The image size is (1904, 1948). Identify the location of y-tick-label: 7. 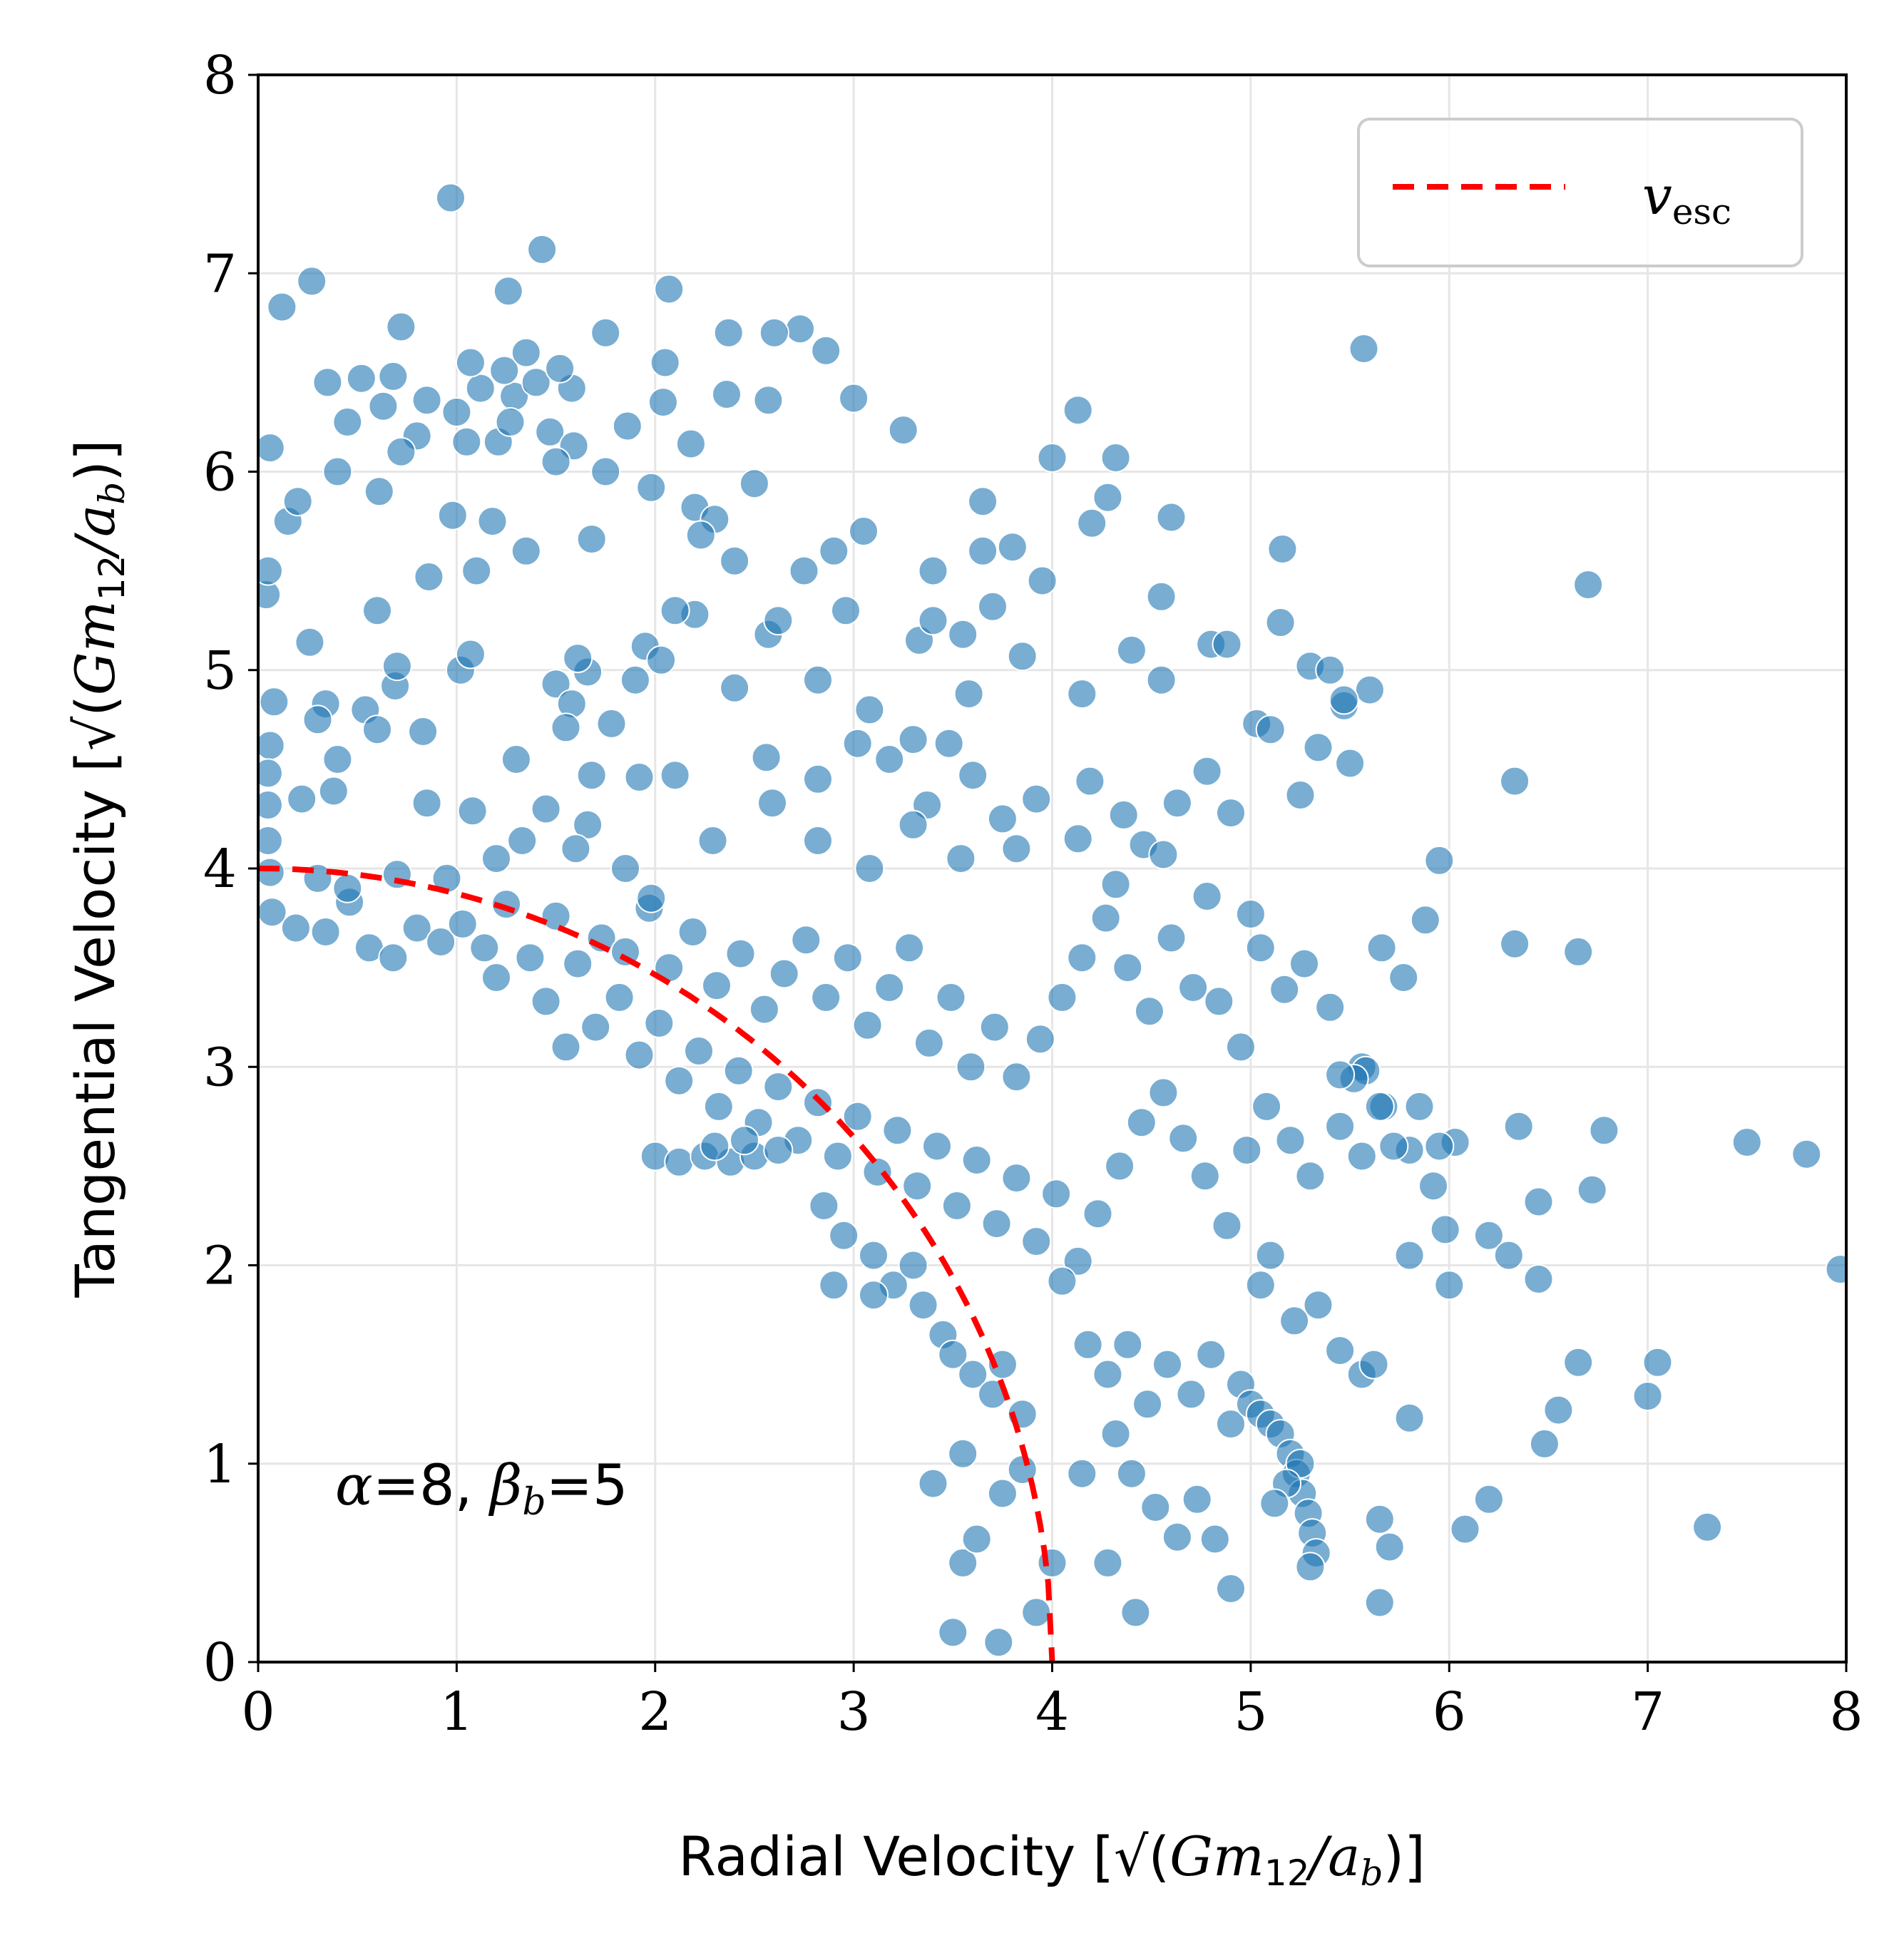
(220, 273).